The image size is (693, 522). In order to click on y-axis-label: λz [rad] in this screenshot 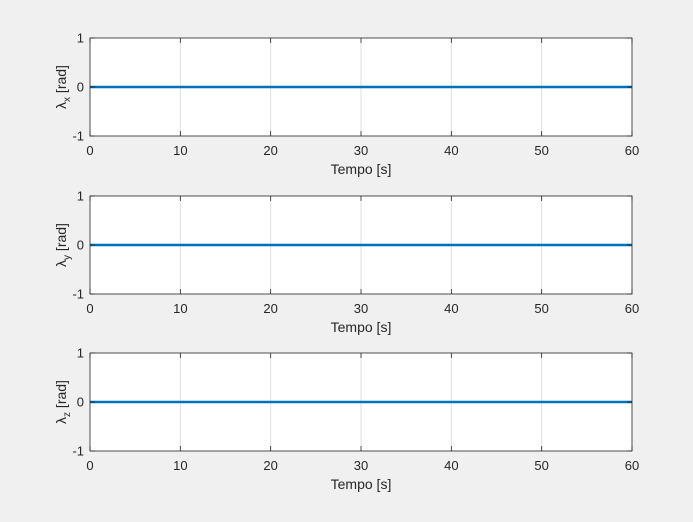, I will do `click(63, 402)`.